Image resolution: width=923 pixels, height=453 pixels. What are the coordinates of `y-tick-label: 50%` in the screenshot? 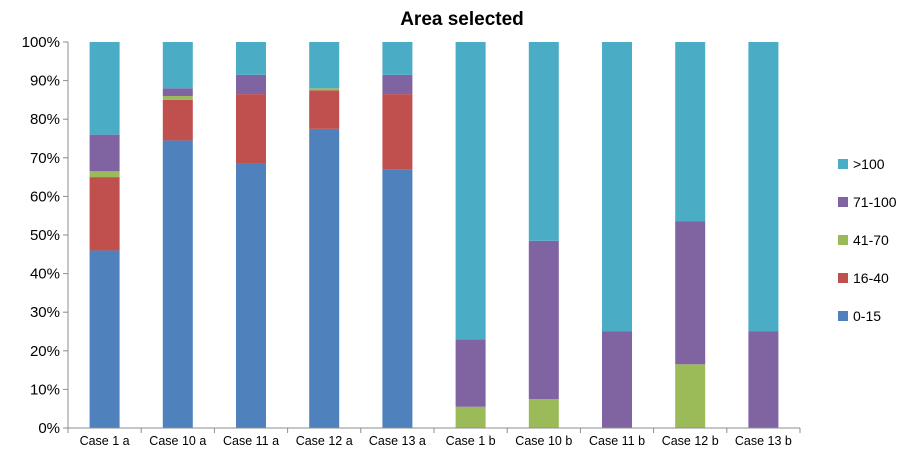 It's located at (45, 235).